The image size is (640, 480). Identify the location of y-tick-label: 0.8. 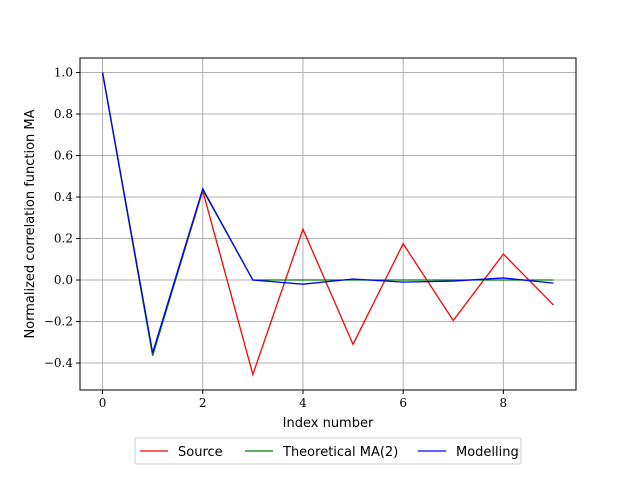
(63, 114).